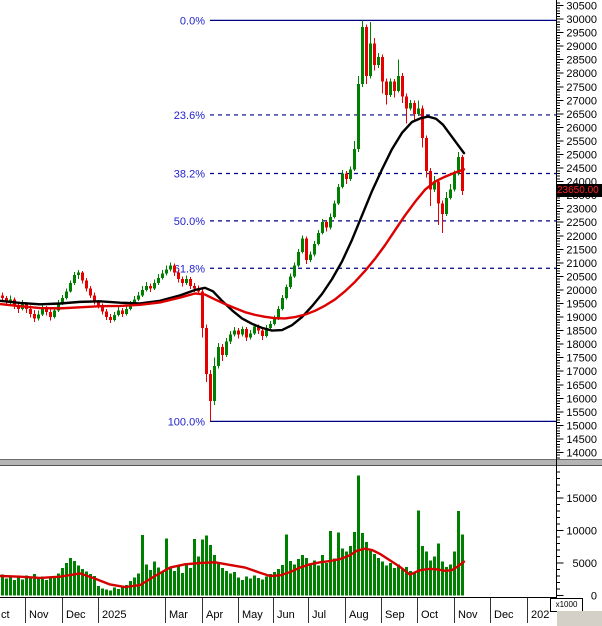 The image size is (602, 626). I want to click on month-label-clipped: ct, so click(5, 615).